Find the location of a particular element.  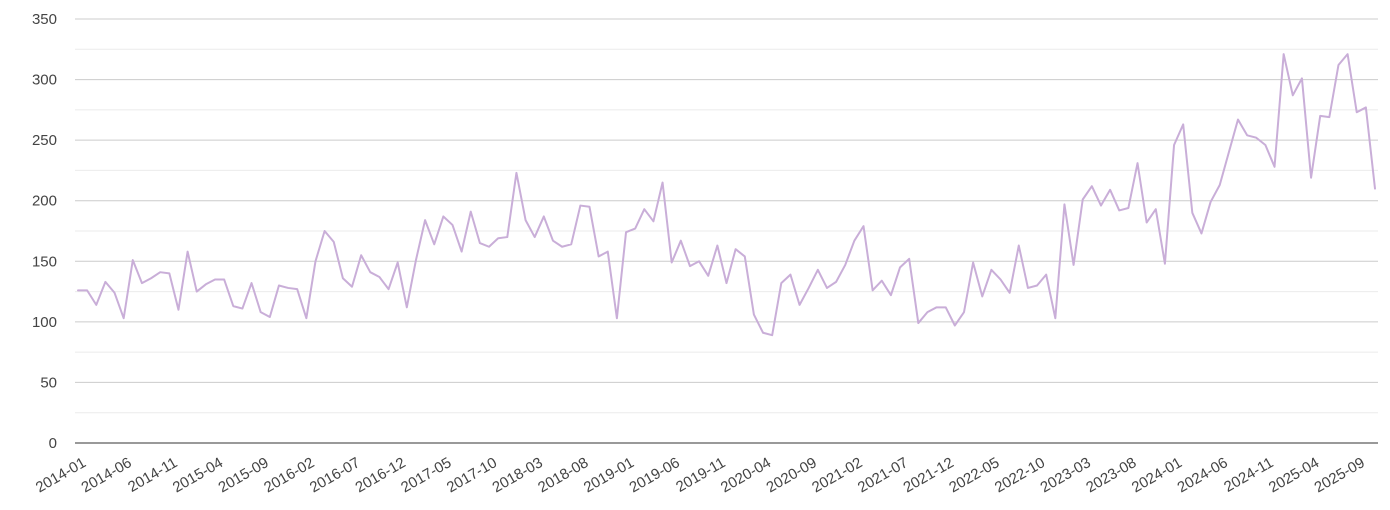

x-tick-label: 2016-07 is located at coordinates (335, 475).